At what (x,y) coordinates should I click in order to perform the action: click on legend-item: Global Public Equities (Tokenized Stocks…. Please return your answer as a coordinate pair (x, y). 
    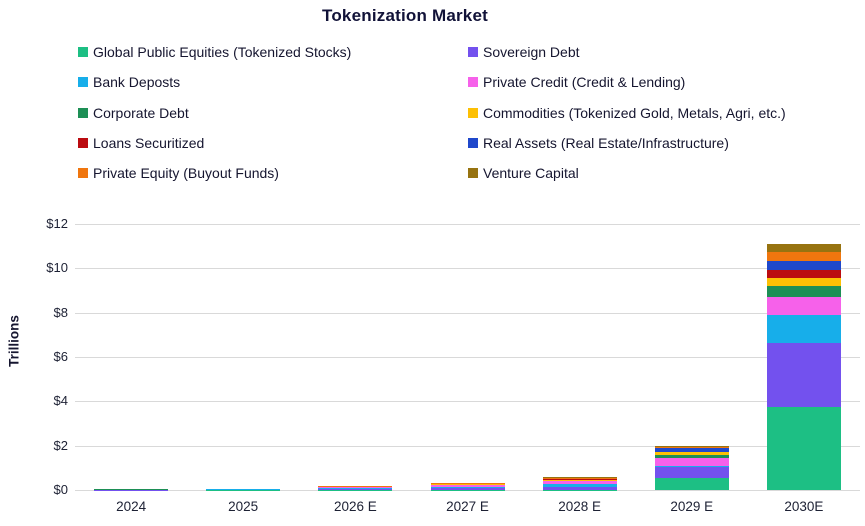
    Looking at the image, I should click on (214, 52).